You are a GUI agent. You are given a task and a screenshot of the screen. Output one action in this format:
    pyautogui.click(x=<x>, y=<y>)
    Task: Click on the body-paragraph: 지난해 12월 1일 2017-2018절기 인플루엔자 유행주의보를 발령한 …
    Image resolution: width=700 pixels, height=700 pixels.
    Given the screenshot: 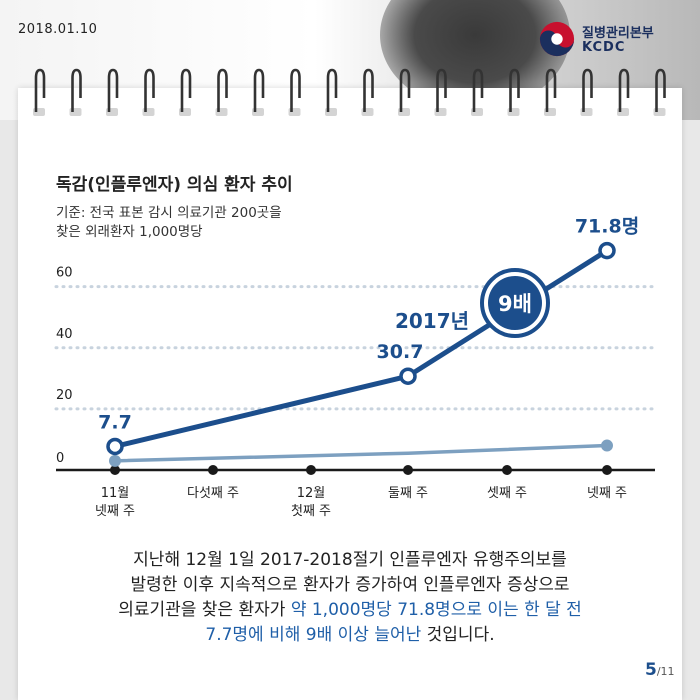 What is the action you would take?
    pyautogui.click(x=350, y=598)
    